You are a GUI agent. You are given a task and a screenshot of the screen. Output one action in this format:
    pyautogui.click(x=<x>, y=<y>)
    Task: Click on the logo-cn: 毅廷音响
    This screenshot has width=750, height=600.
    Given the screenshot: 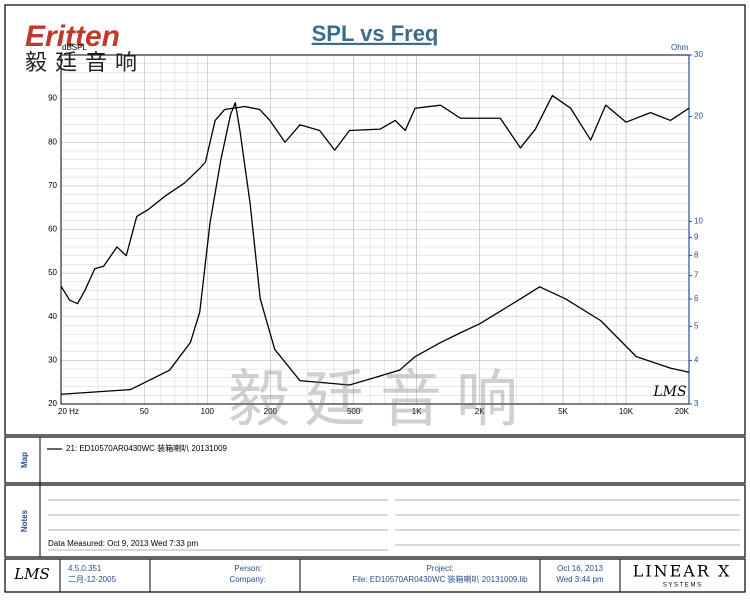 What is the action you would take?
    pyautogui.click(x=85, y=62)
    